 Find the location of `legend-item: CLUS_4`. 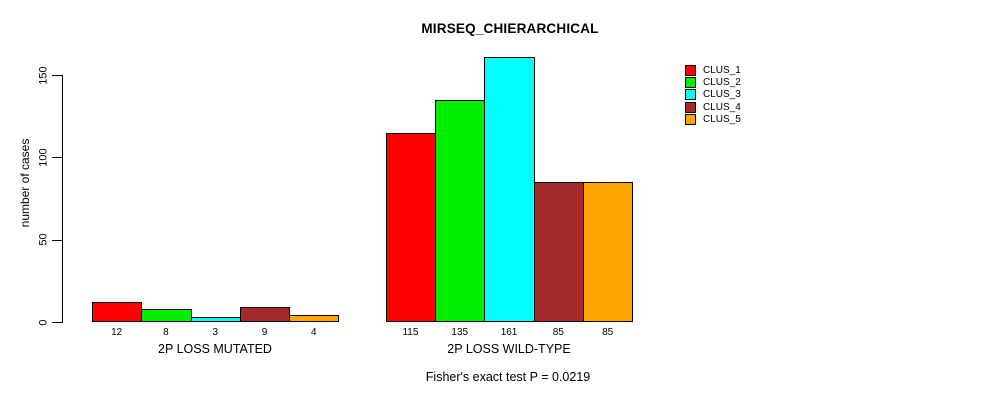

legend-item: CLUS_4 is located at coordinates (713, 107).